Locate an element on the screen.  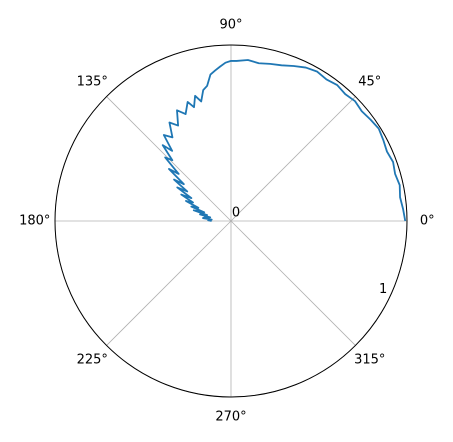
theta-tick-label: 90° is located at coordinates (230, 24).